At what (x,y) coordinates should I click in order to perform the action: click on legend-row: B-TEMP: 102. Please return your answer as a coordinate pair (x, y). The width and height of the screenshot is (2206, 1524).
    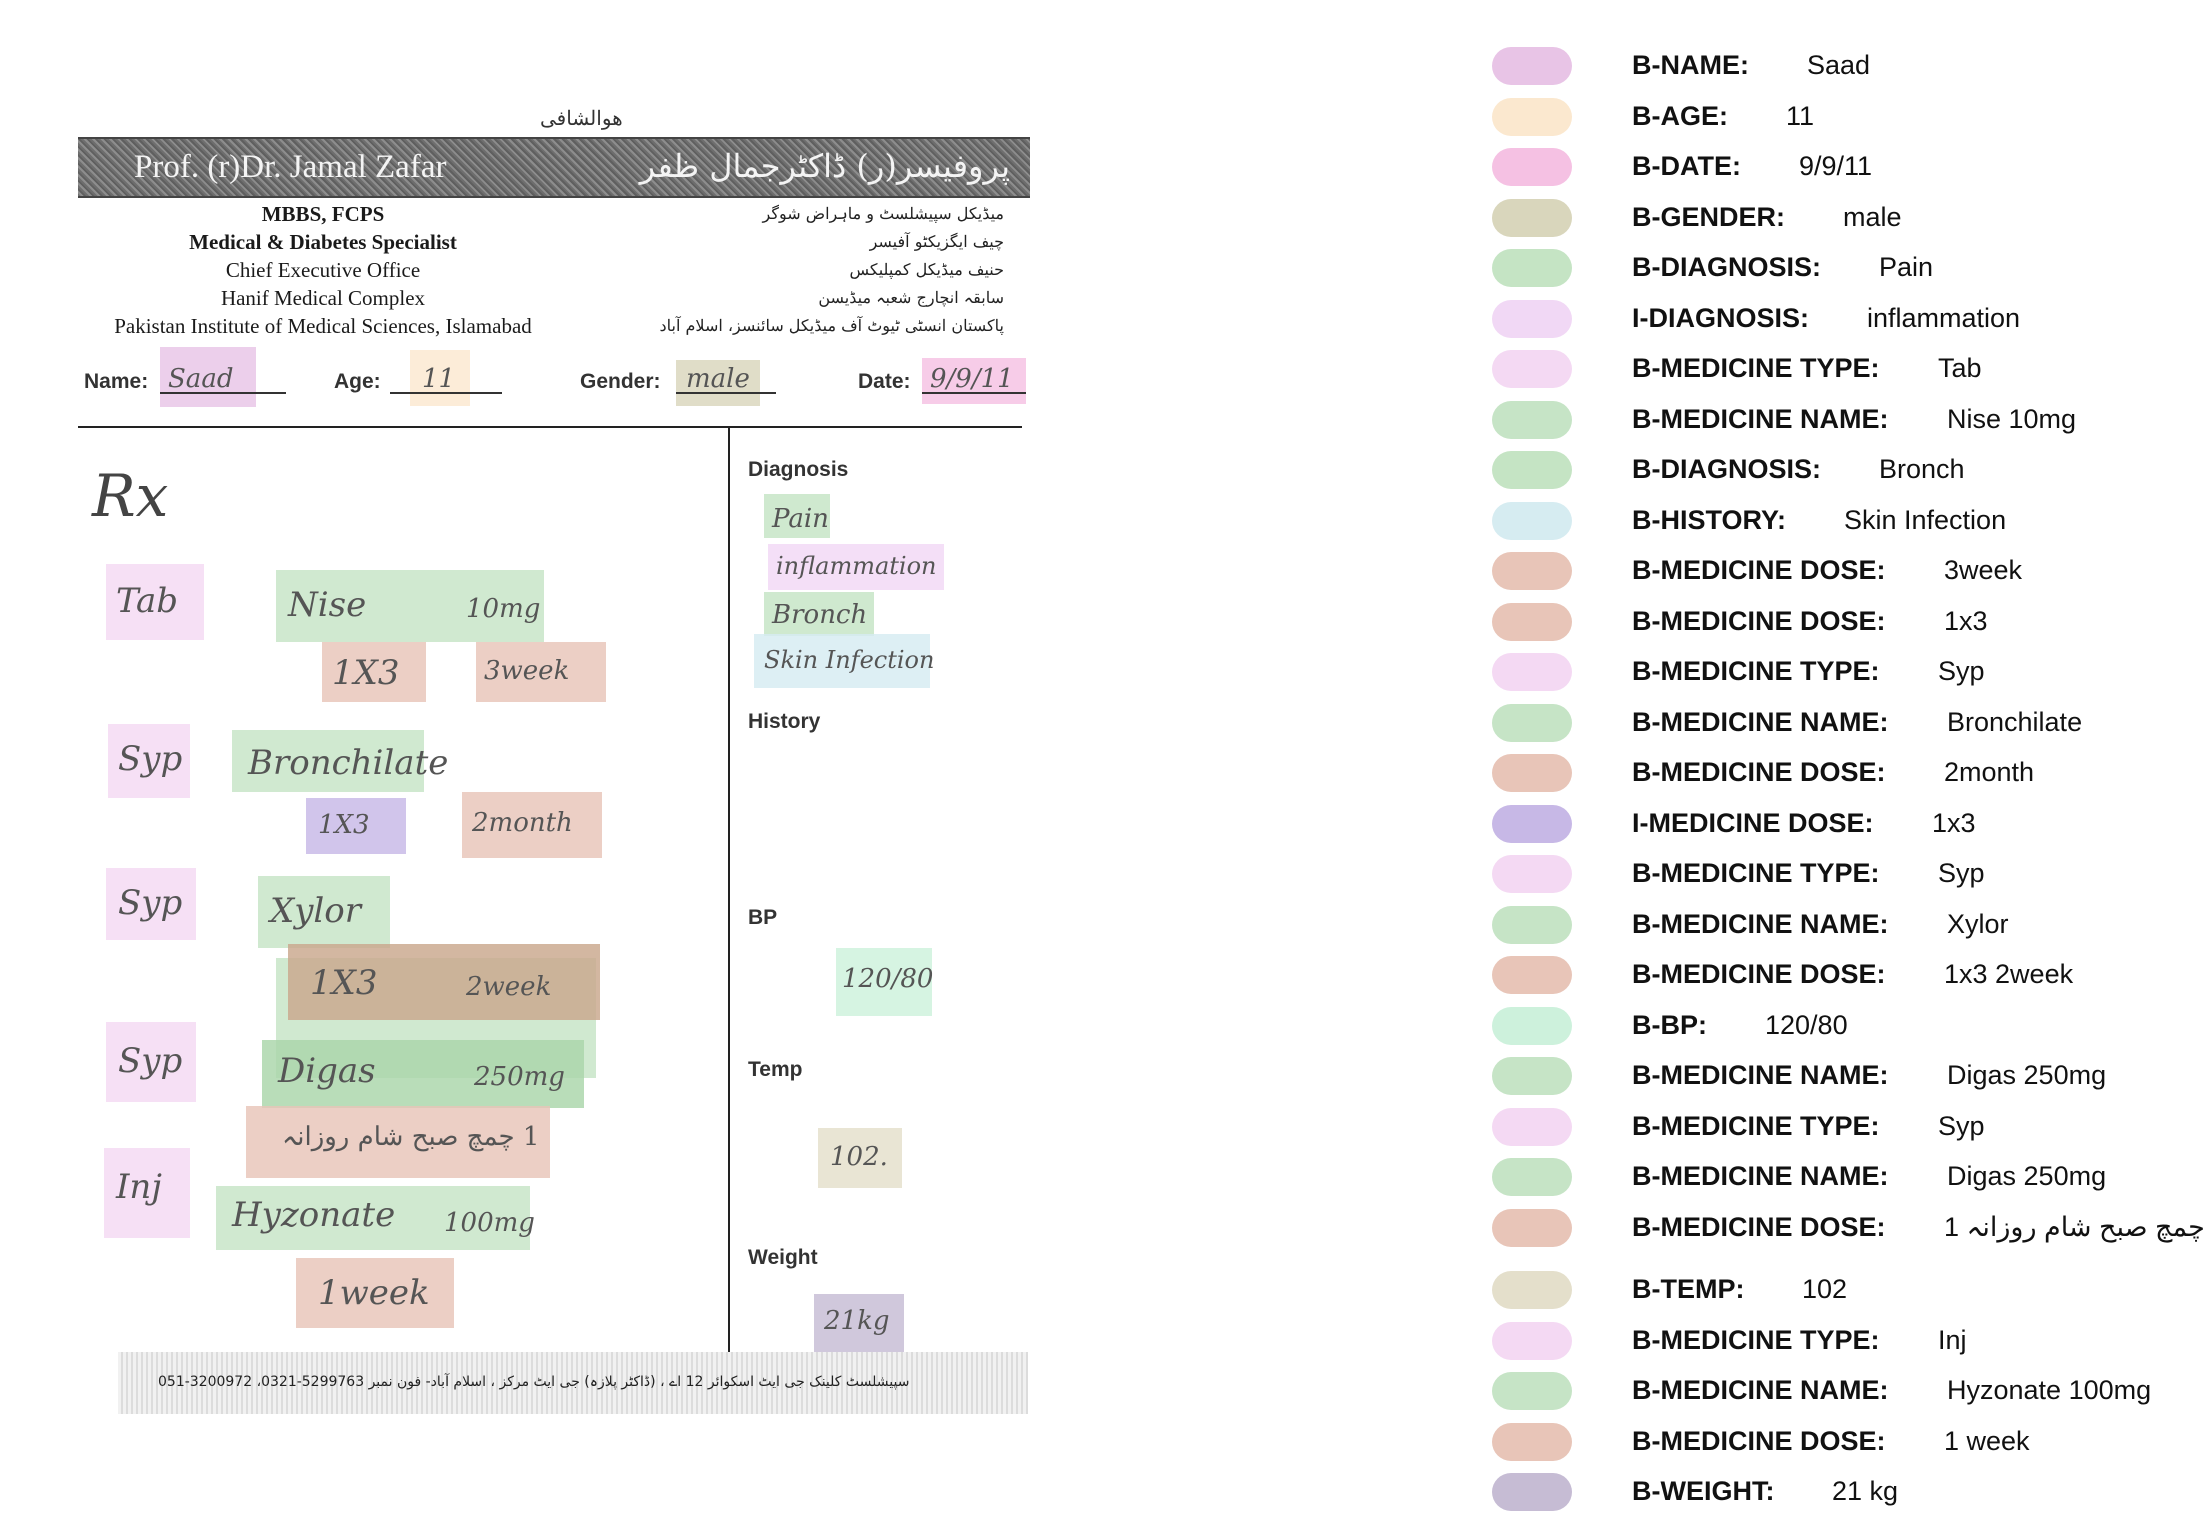
    Looking at the image, I should click on (1842, 1289).